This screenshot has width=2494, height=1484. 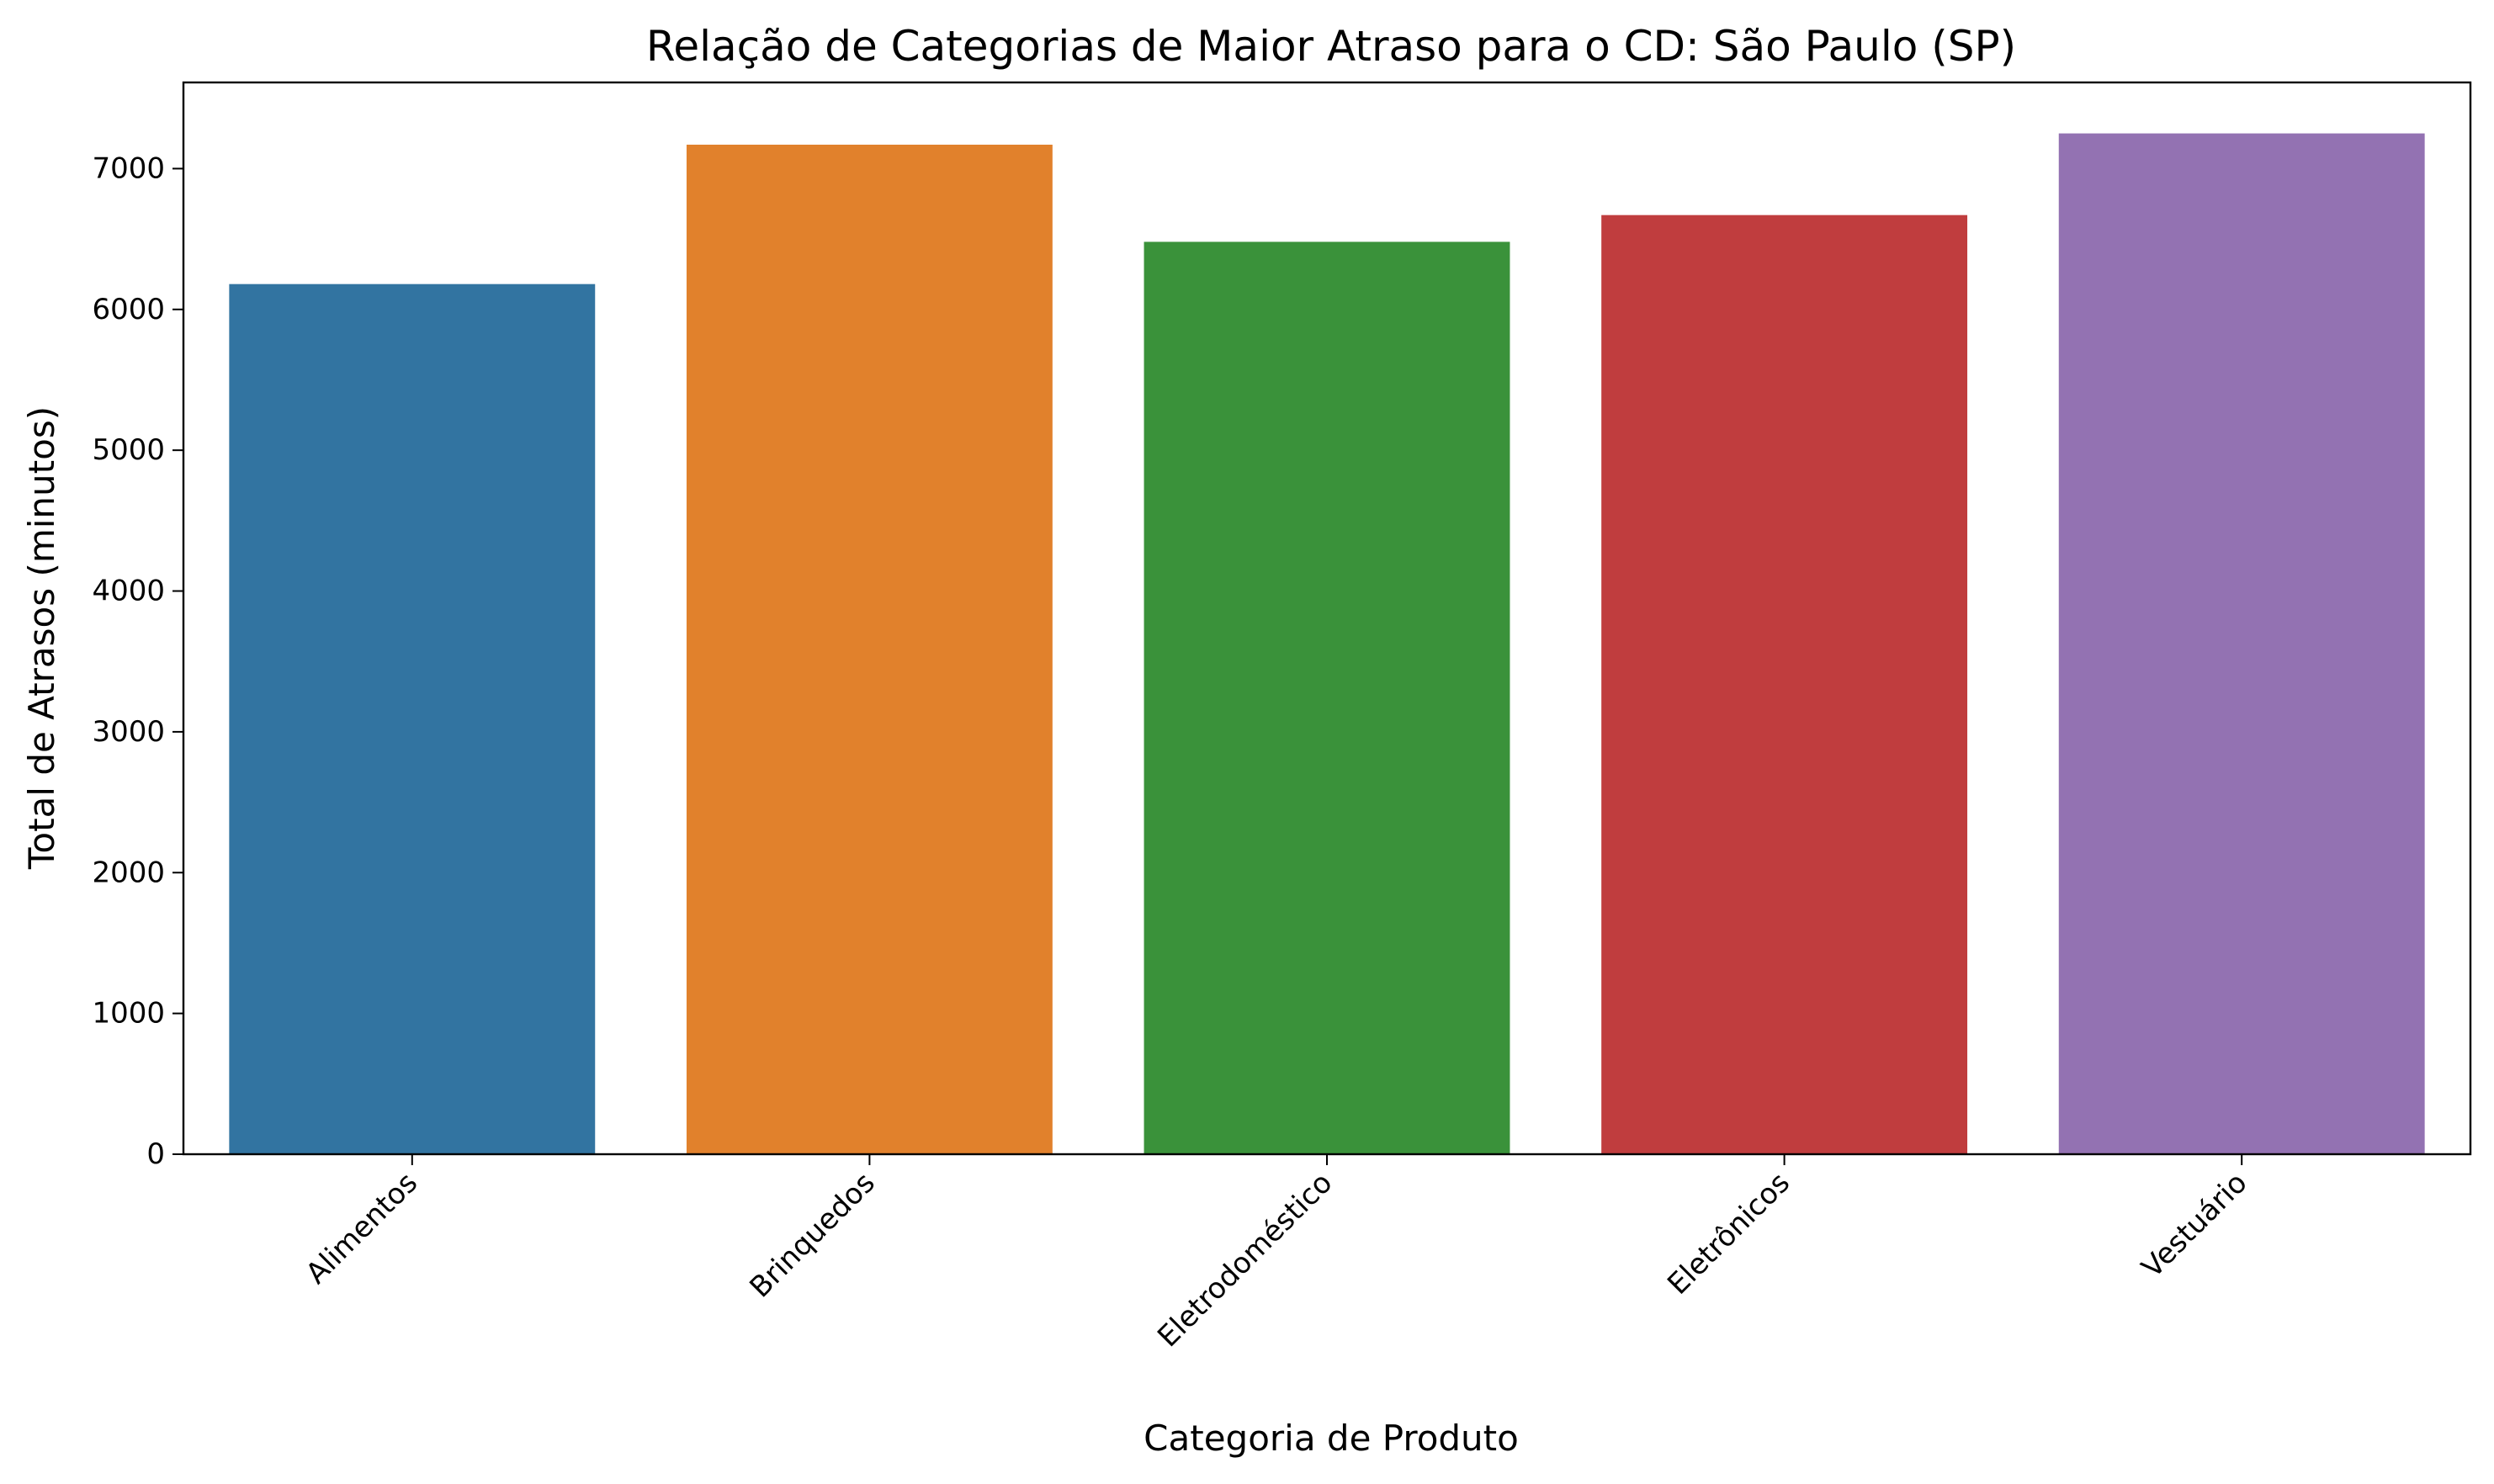 What do you see at coordinates (362, 1228) in the screenshot?
I see `x-tick-label-alimentos: Alimentos` at bounding box center [362, 1228].